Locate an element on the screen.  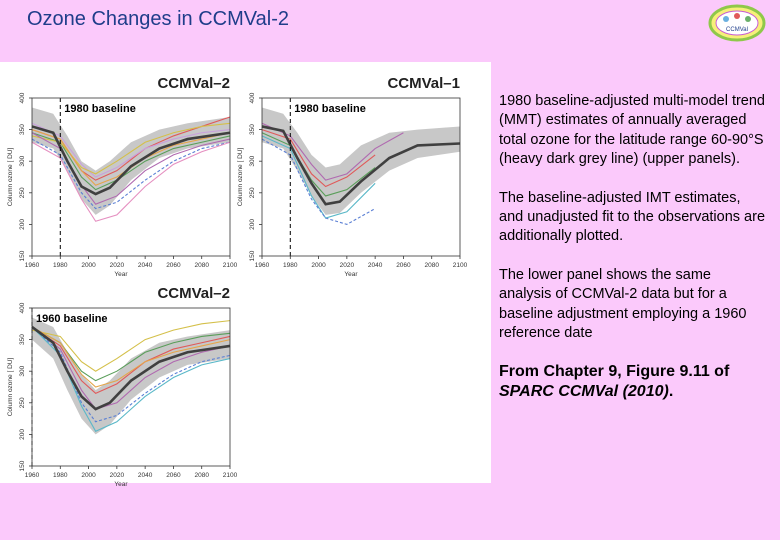
chart0-y-tick-label-0: 150 is located at coordinates (22, 255).